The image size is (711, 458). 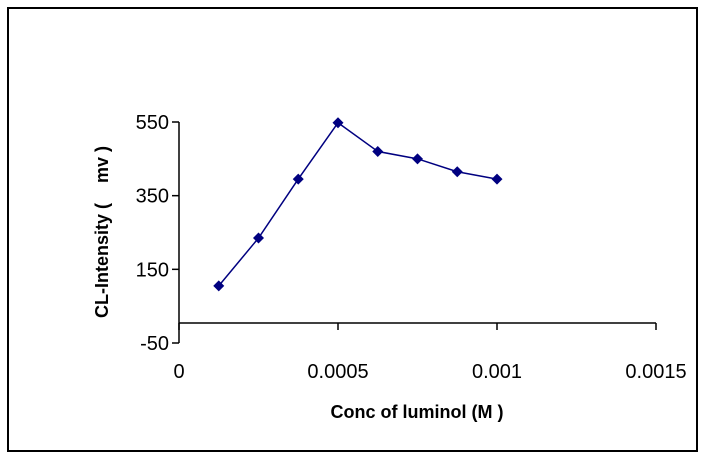 What do you see at coordinates (430, 353) in the screenshot?
I see `x-ticks: 0 0.0005 0.001 0.0015` at bounding box center [430, 353].